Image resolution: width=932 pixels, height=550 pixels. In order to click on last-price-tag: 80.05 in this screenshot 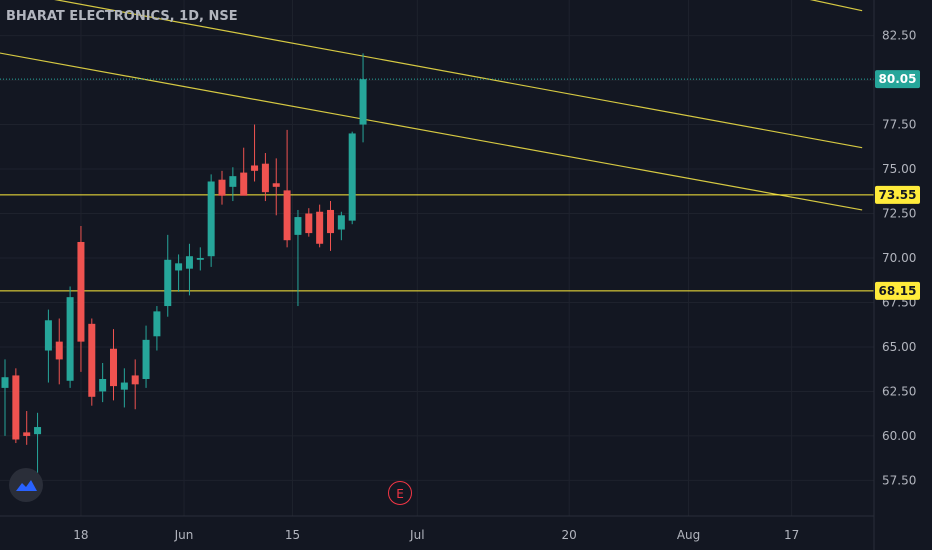, I will do `click(897, 79)`.